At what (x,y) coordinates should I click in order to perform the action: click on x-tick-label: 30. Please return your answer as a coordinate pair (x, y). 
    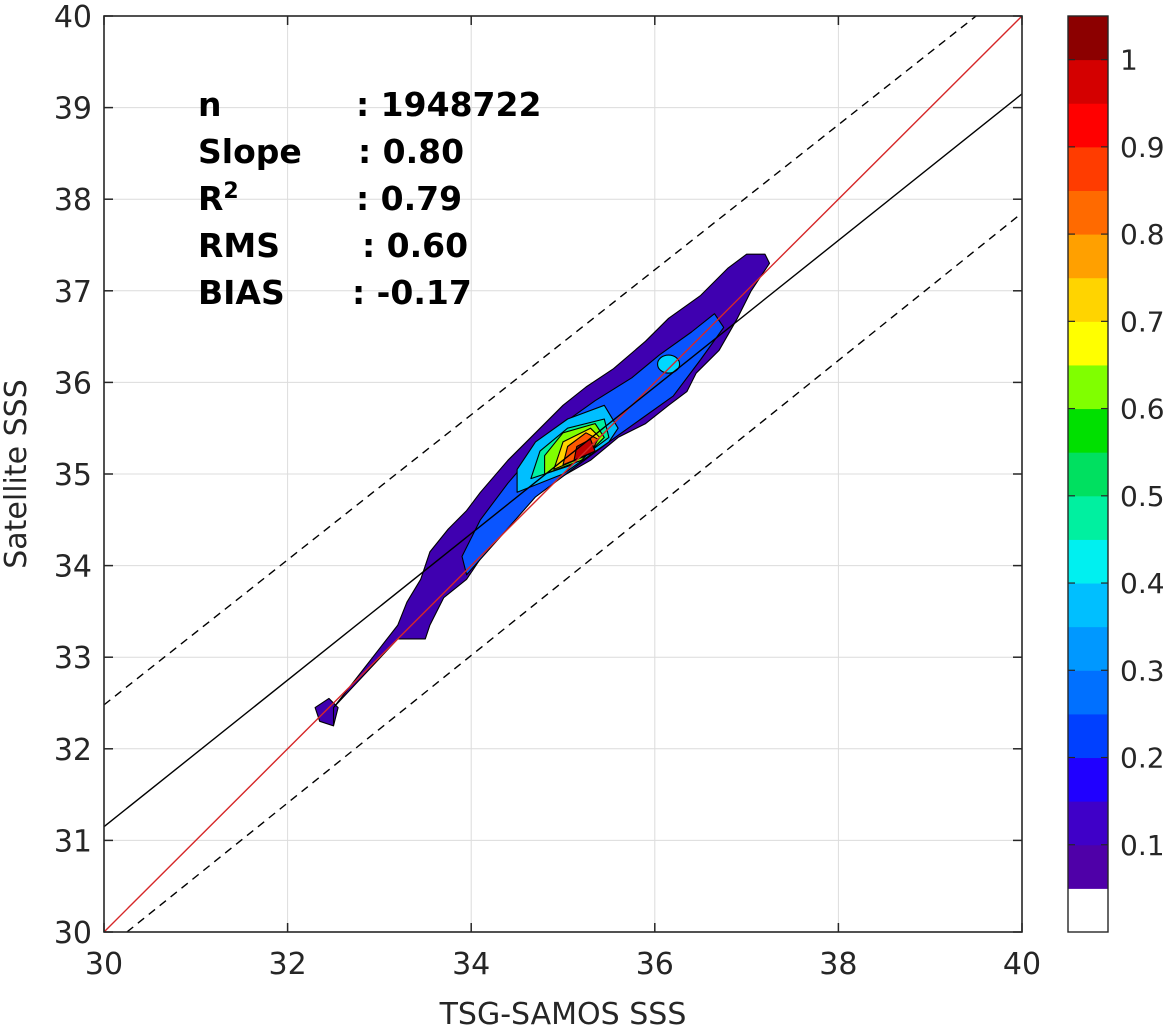
    Looking at the image, I should click on (104, 964).